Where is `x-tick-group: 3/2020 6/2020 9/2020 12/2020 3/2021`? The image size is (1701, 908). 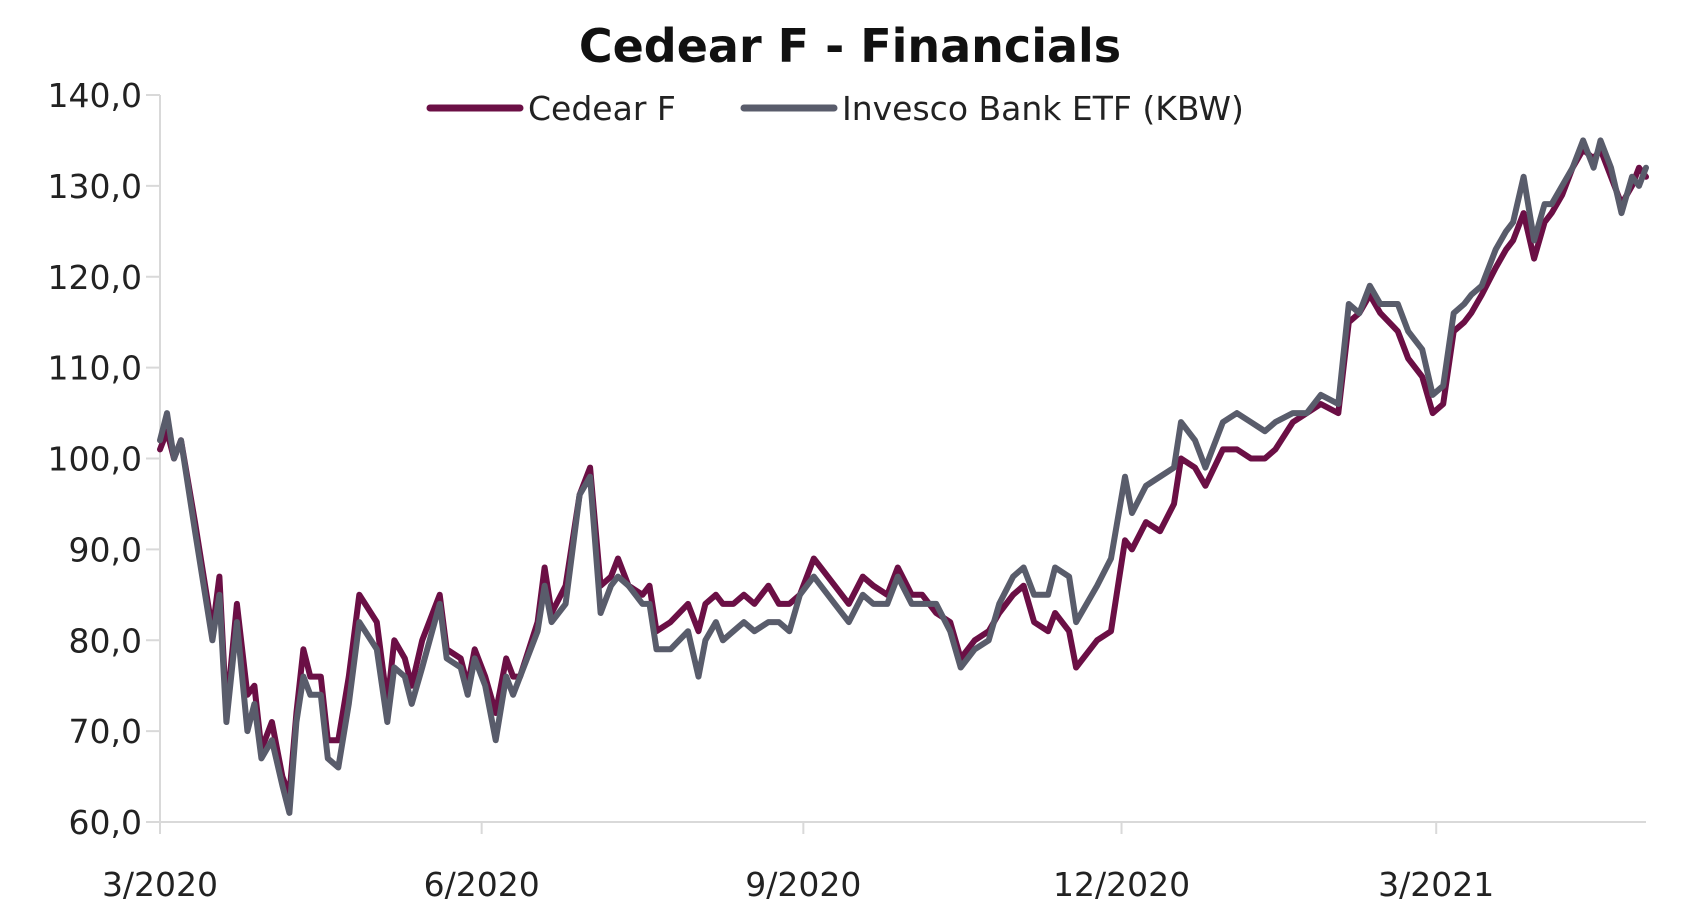
x-tick-group: 3/2020 6/2020 9/2020 12/2020 3/2021 is located at coordinates (798, 863).